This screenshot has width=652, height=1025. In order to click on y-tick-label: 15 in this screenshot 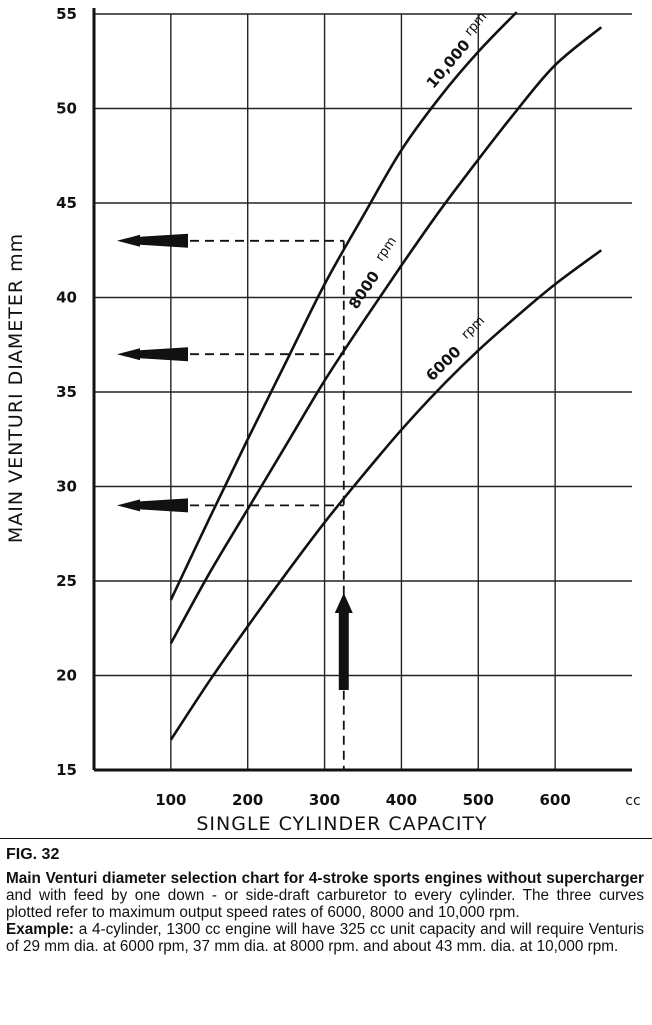, I will do `click(66, 770)`.